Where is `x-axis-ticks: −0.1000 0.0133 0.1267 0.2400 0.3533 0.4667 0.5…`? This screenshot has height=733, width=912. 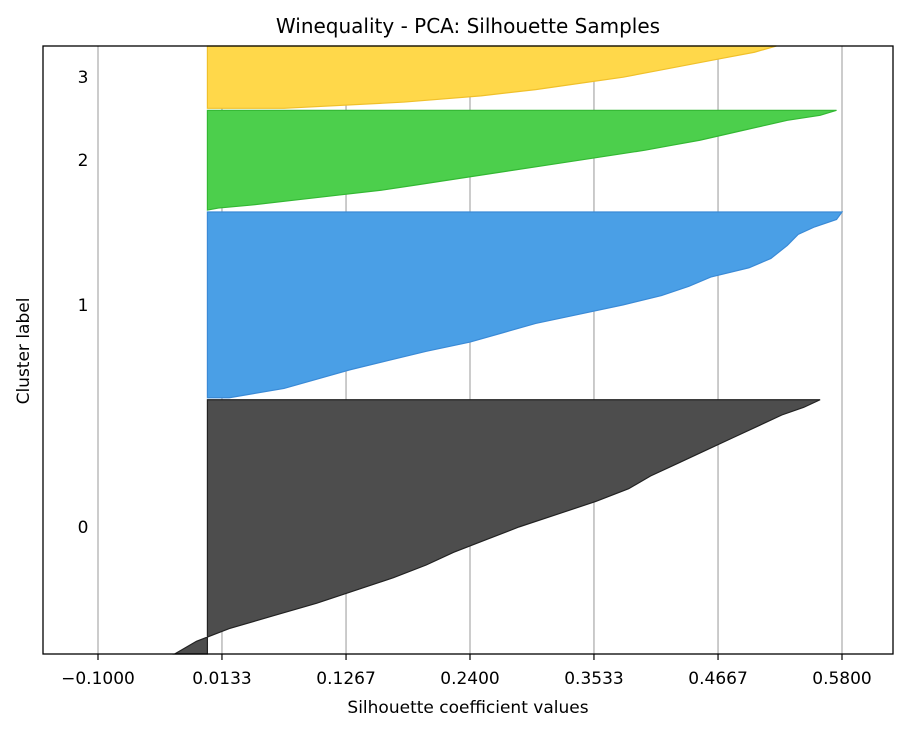
x-axis-ticks: −0.1000 0.0133 0.1267 0.2400 0.3533 0.4667 0.5… is located at coordinates (466, 671).